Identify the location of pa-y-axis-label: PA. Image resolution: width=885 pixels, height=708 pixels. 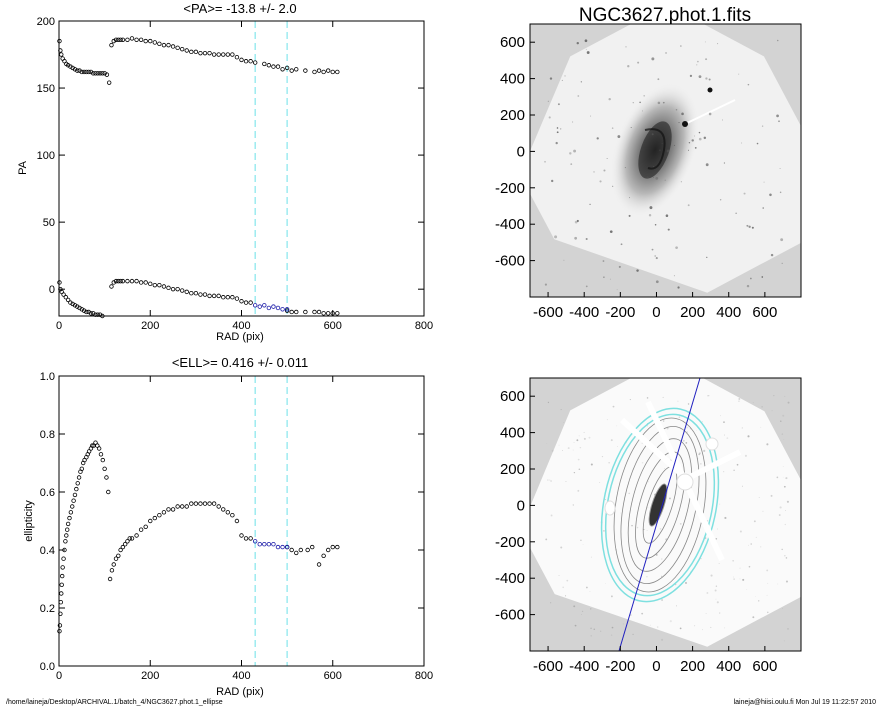
(23, 167).